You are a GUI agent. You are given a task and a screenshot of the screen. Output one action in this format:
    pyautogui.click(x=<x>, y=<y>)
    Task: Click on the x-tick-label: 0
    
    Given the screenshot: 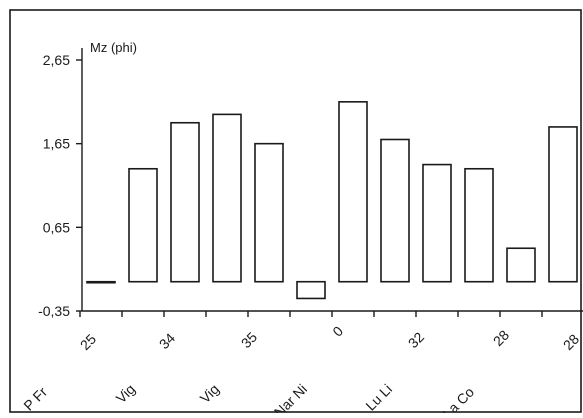 What is the action you would take?
    pyautogui.click(x=337, y=331)
    